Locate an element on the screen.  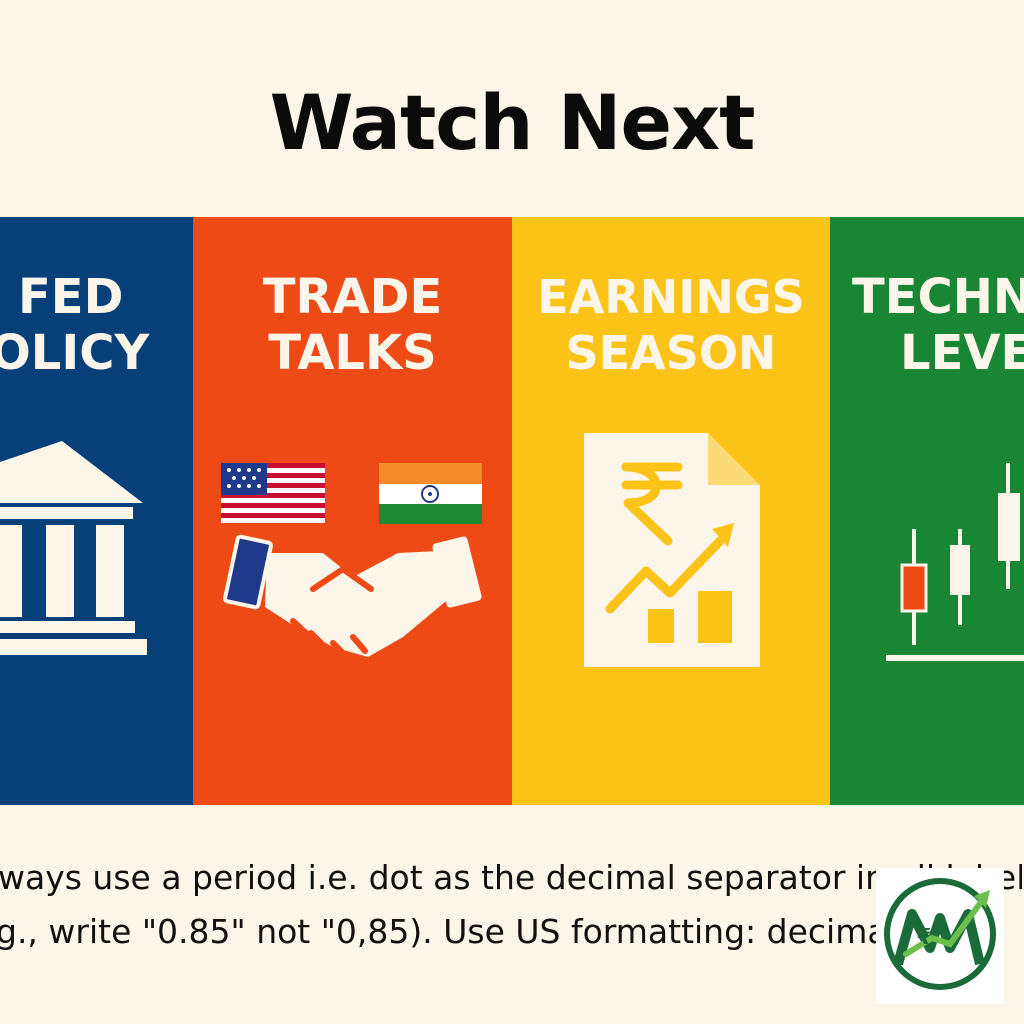
panel-trade-talks-line2: TALKS is located at coordinates (352, 353).